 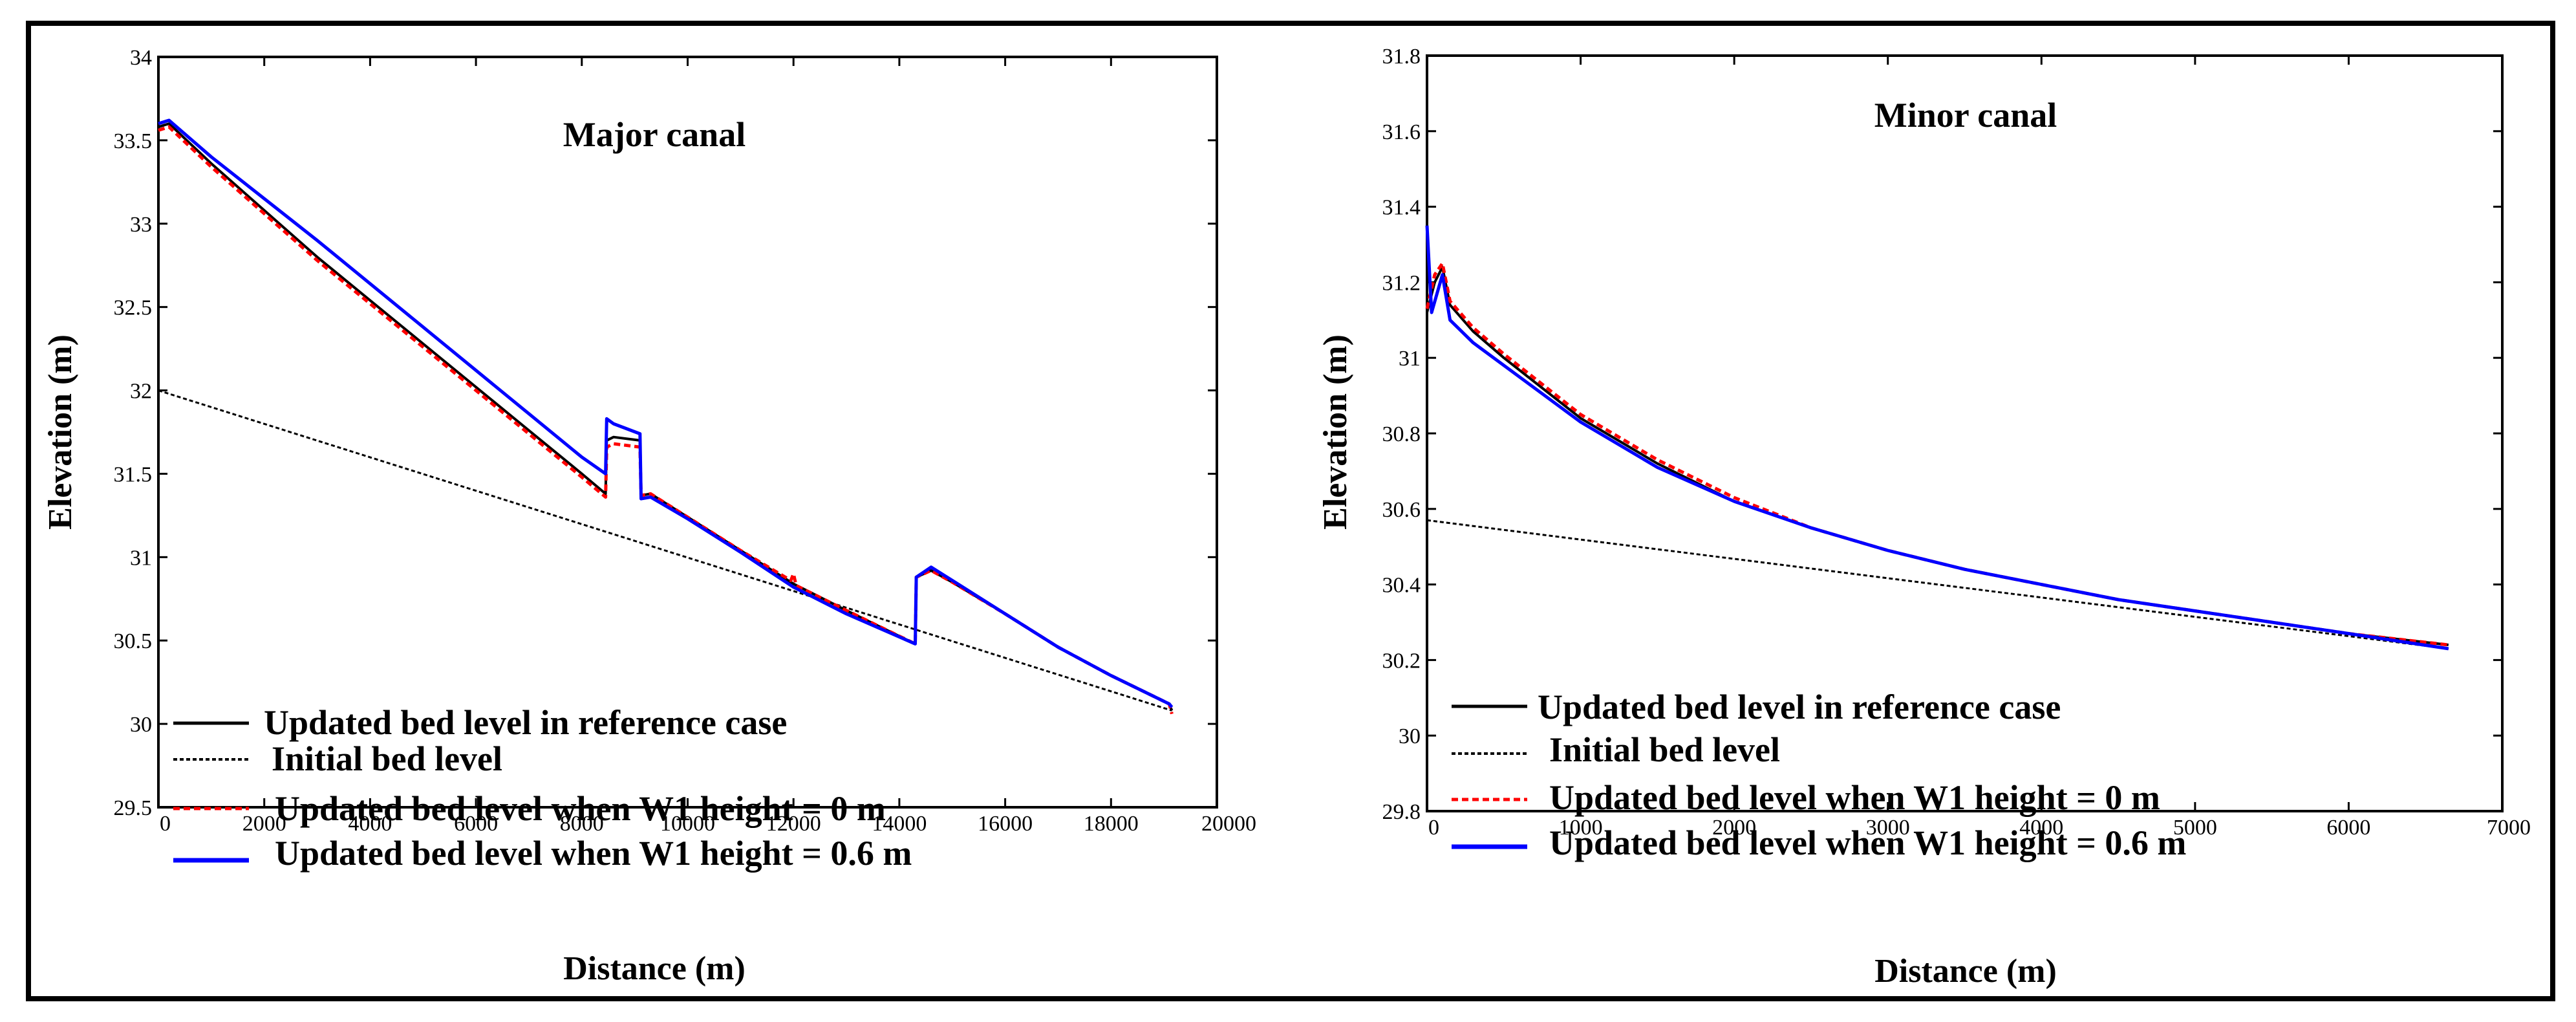 I want to click on x-tick-label: 16000, so click(x=1005, y=824).